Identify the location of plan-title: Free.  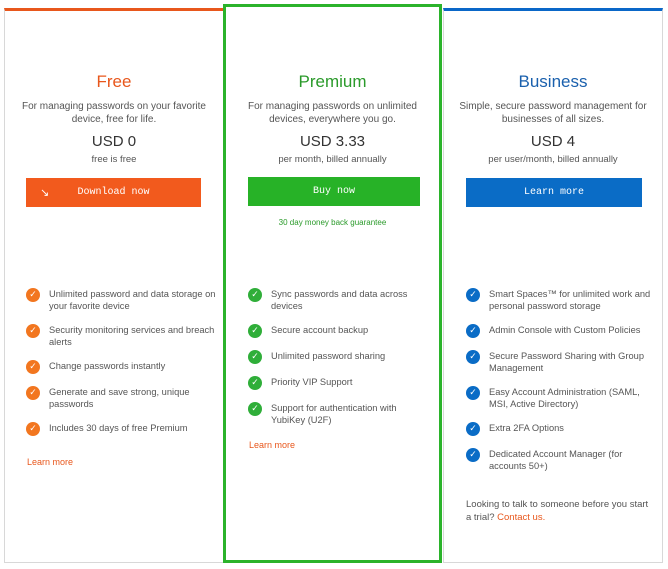
(114, 81).